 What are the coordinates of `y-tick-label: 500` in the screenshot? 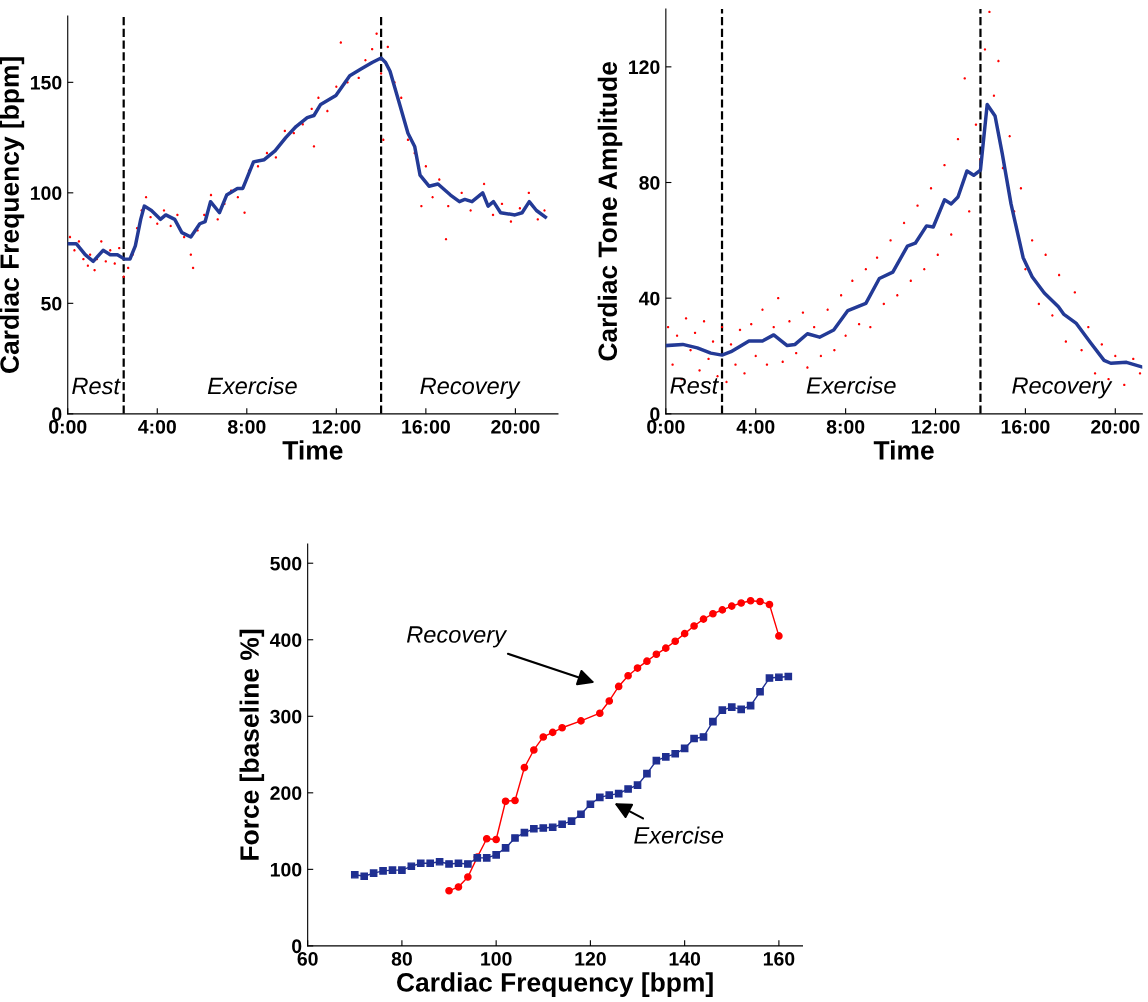 It's located at (286, 563).